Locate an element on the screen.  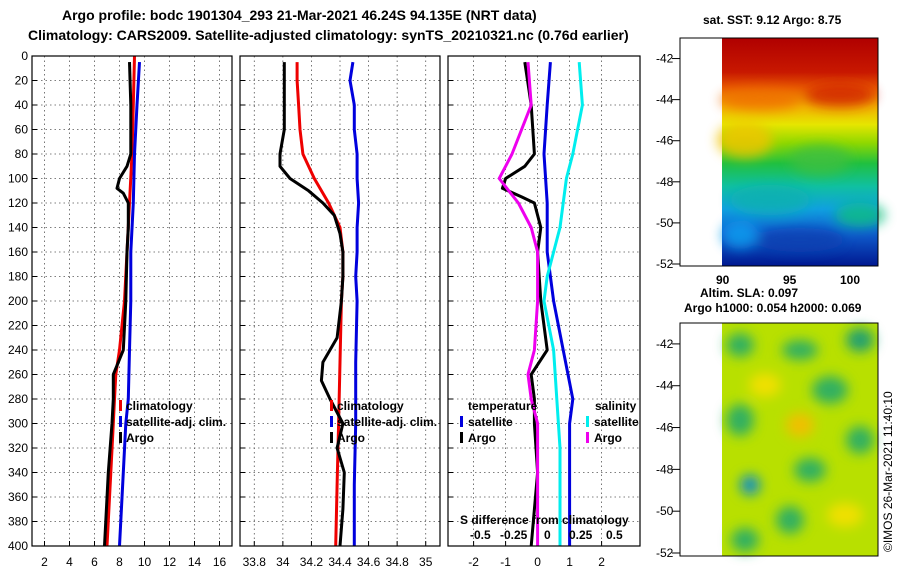
sst-longitude-labels: 90 95 100 is located at coordinates (788, 280).